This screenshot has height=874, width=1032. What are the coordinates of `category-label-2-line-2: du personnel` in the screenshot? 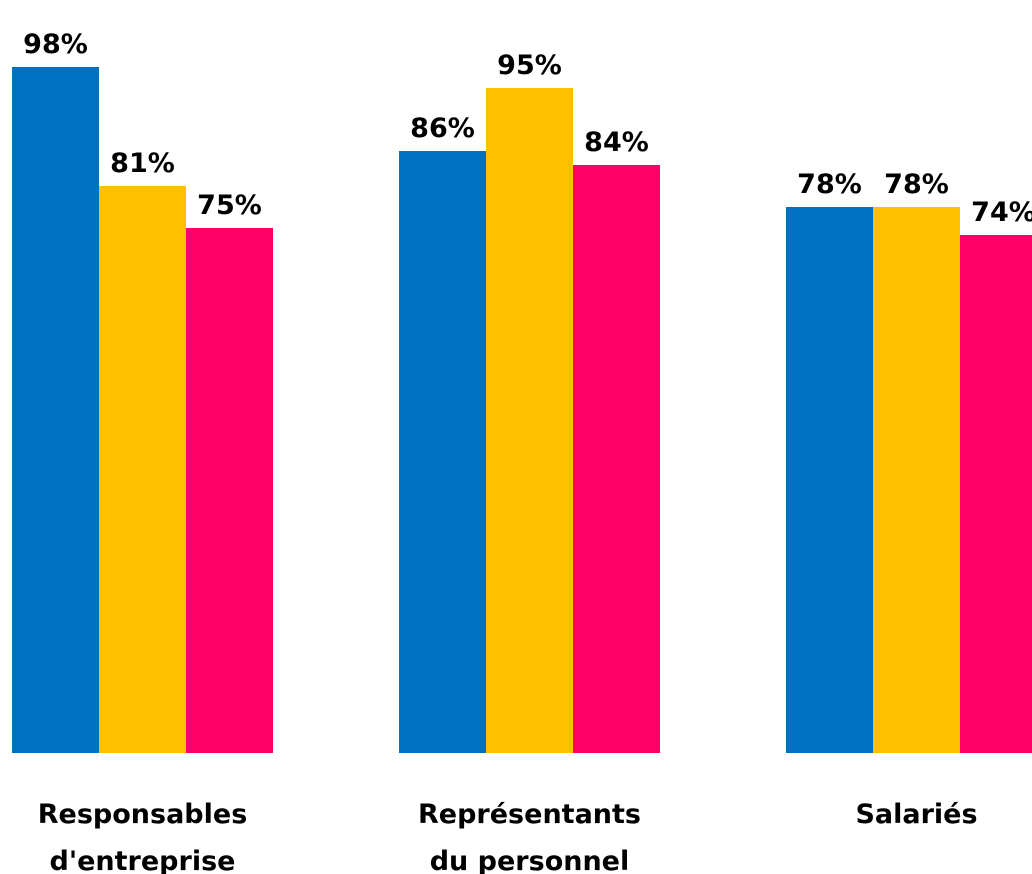 It's located at (530, 860).